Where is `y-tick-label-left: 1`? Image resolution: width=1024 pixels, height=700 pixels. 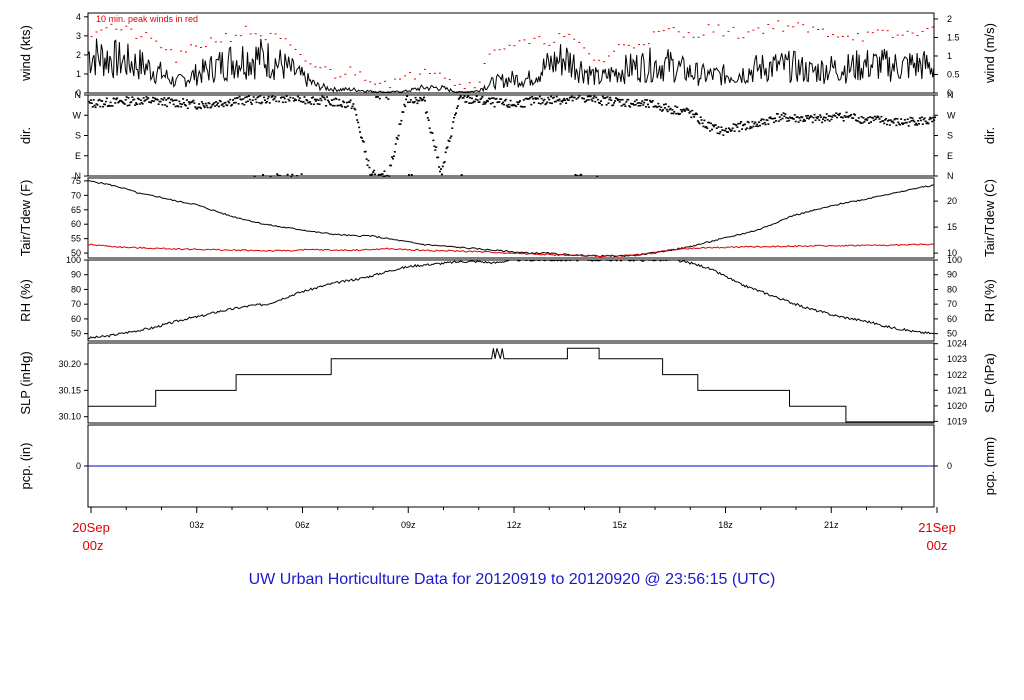
y-tick-label-left: 1 is located at coordinates (78, 74).